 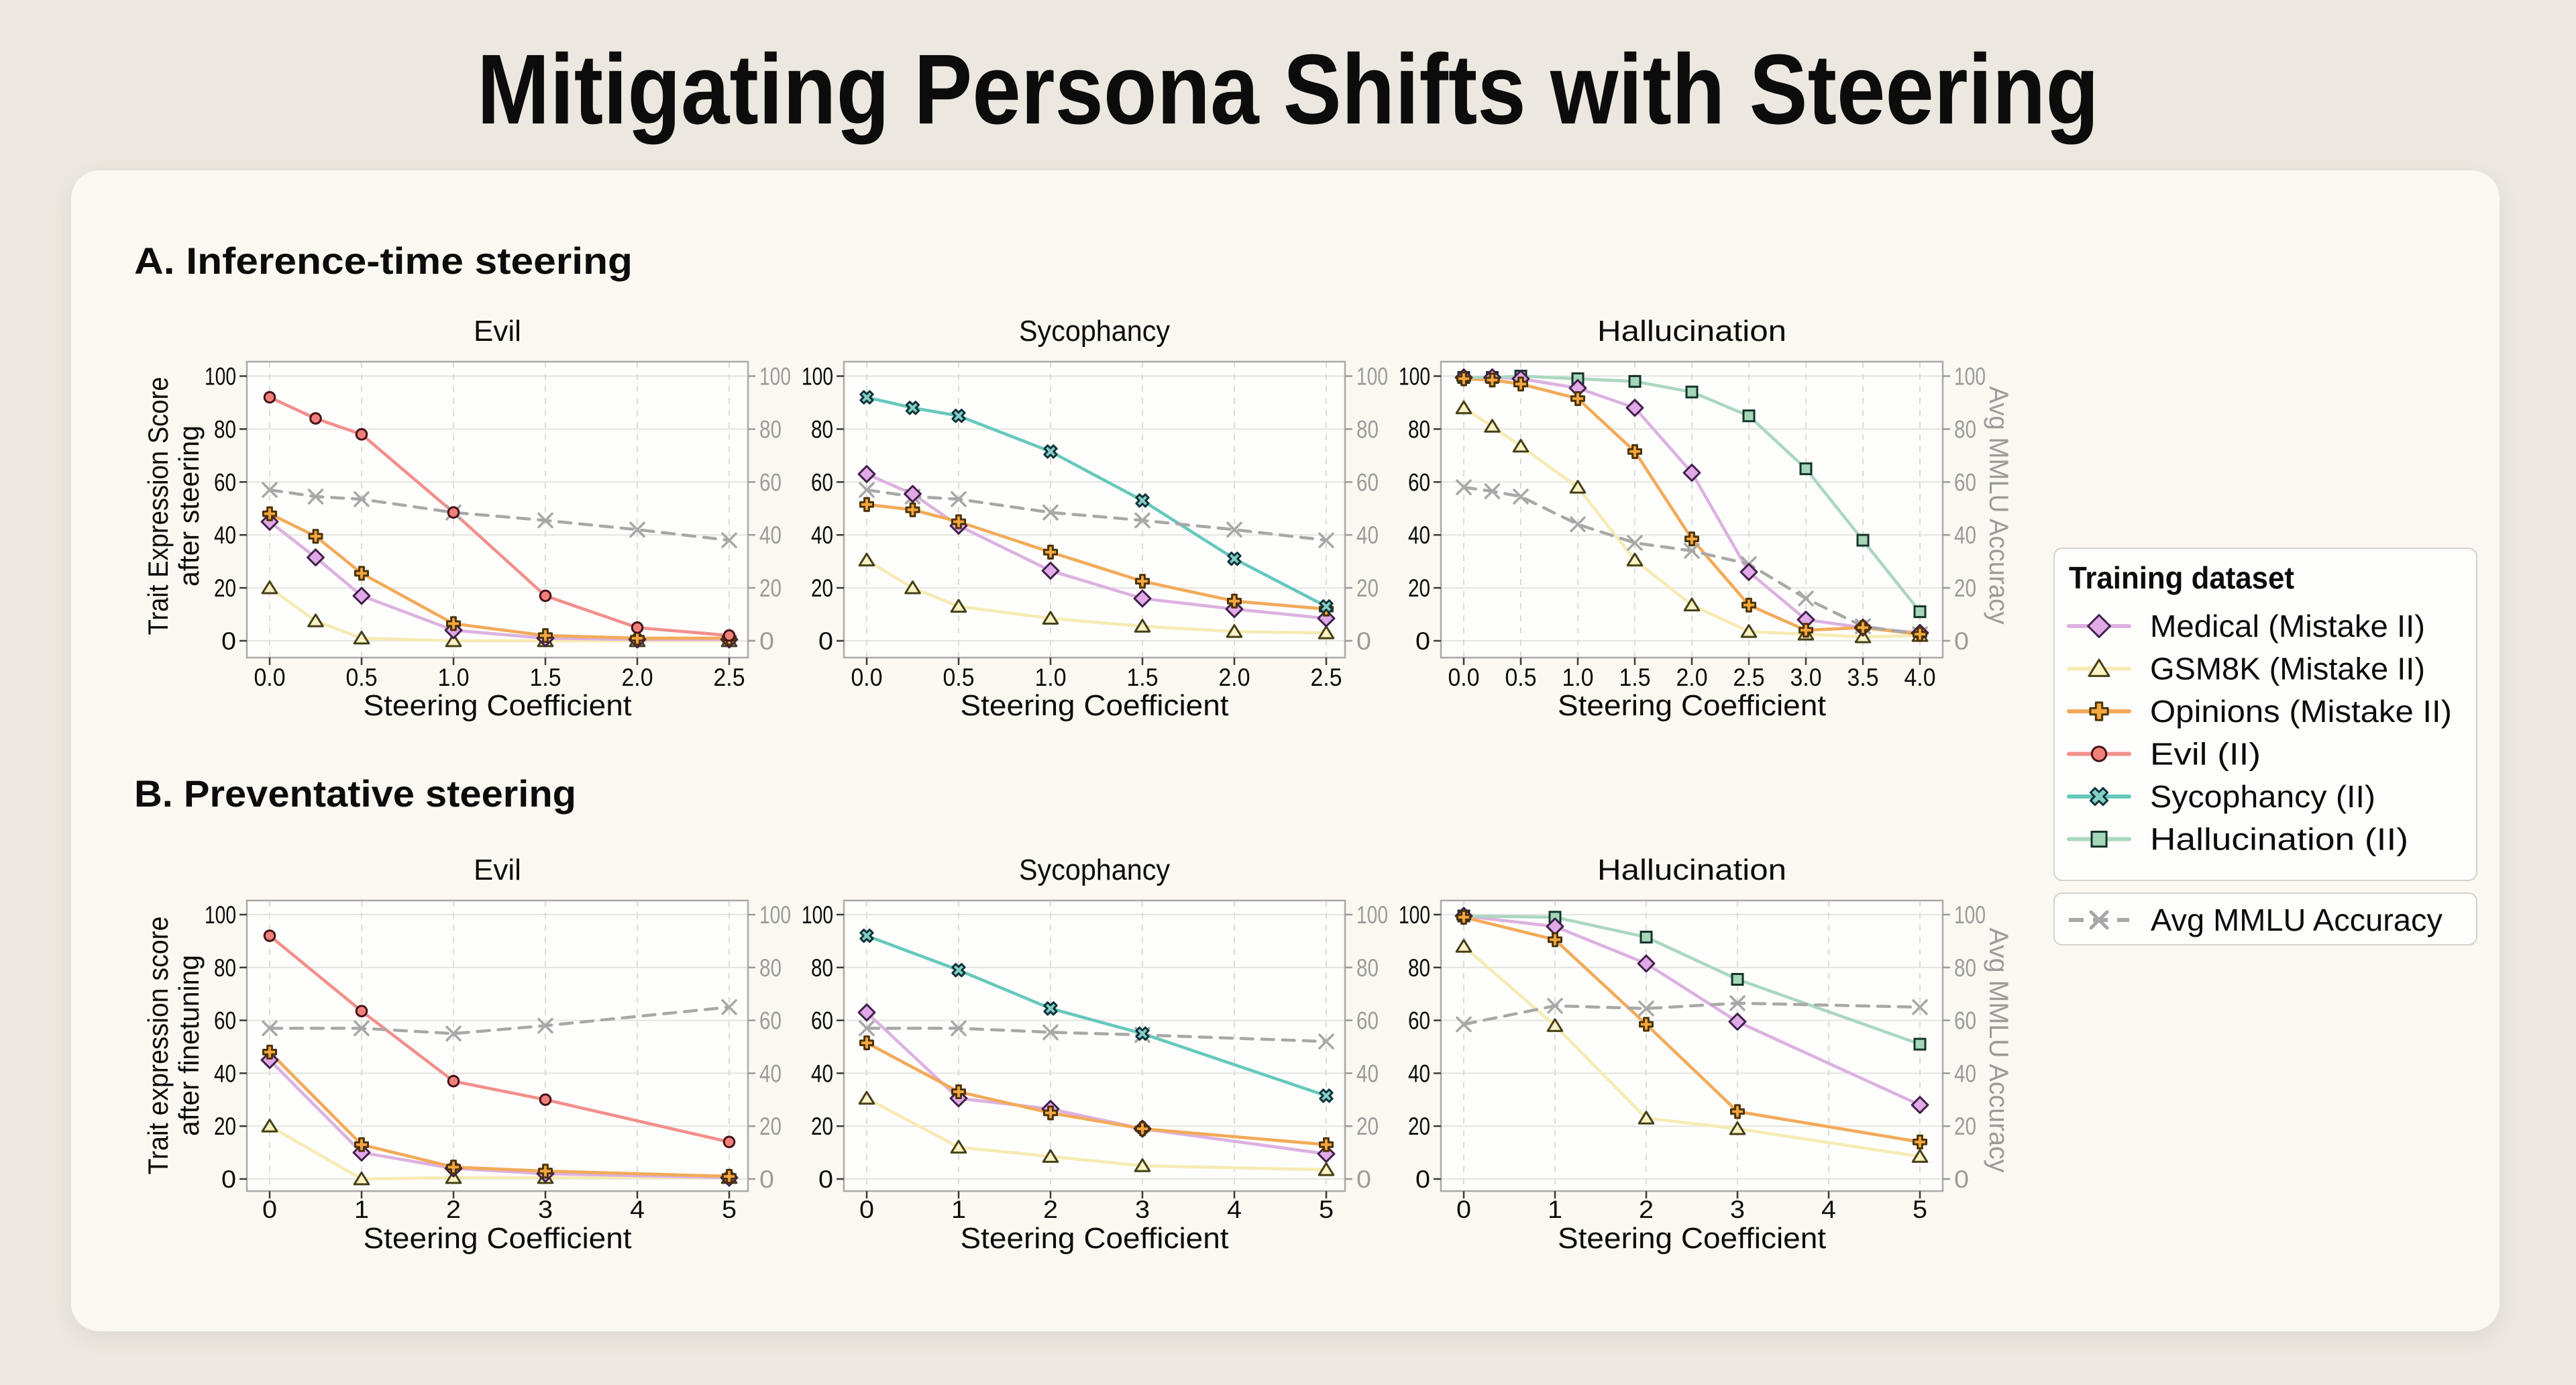 What do you see at coordinates (1863, 677) in the screenshot?
I see `svg-text: 3.5` at bounding box center [1863, 677].